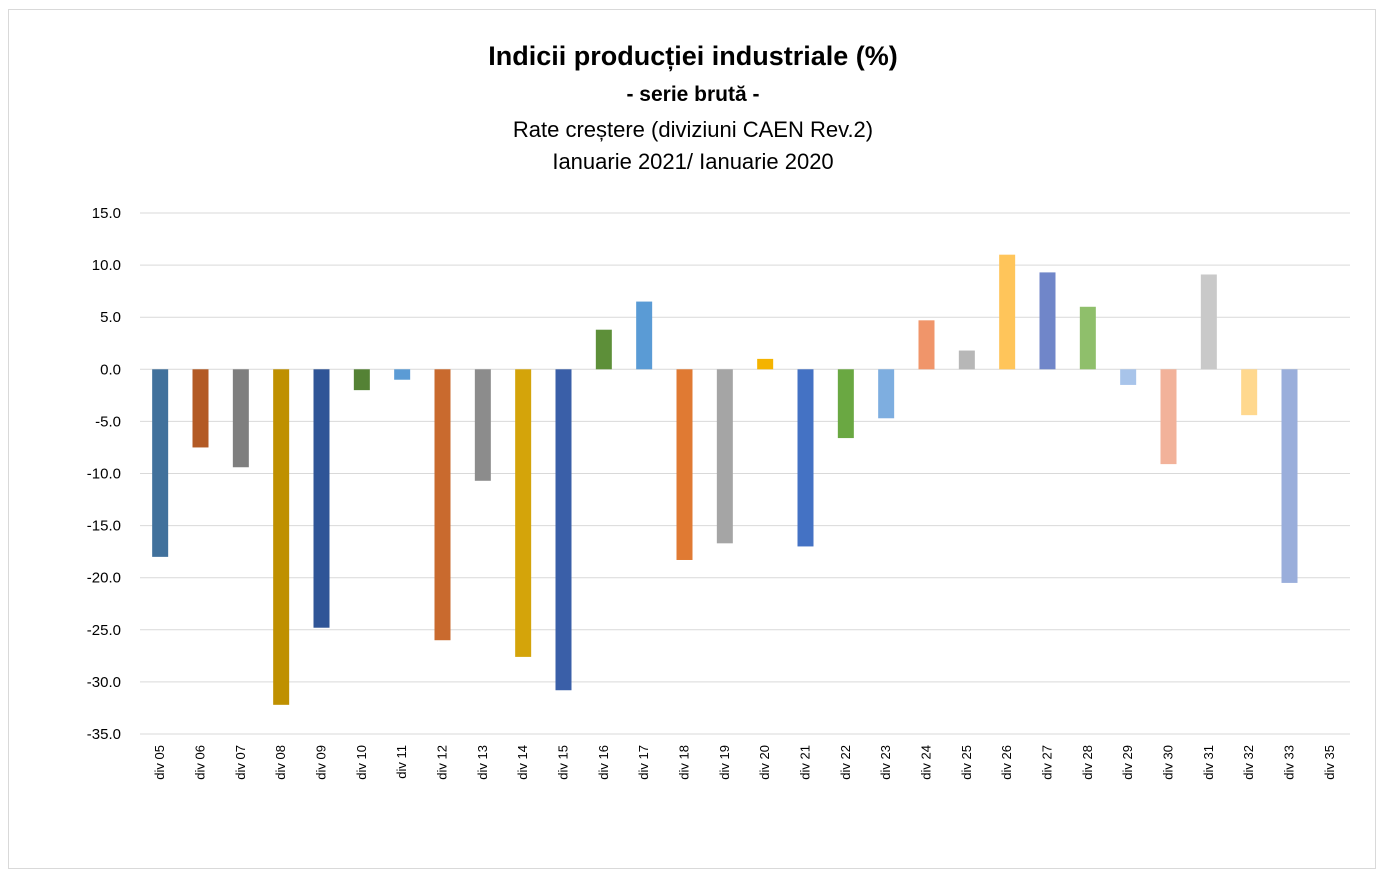 This screenshot has height=873, width=1386. Describe the element at coordinates (1208, 762) in the screenshot. I see `x-category-label: div 31` at that location.